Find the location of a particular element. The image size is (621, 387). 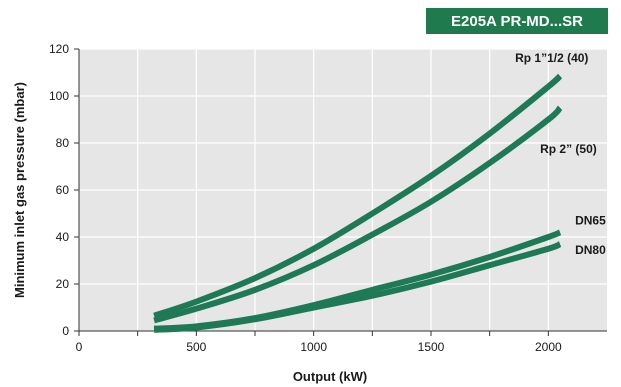

x-axis-title: Output (kW) is located at coordinates (330, 376).